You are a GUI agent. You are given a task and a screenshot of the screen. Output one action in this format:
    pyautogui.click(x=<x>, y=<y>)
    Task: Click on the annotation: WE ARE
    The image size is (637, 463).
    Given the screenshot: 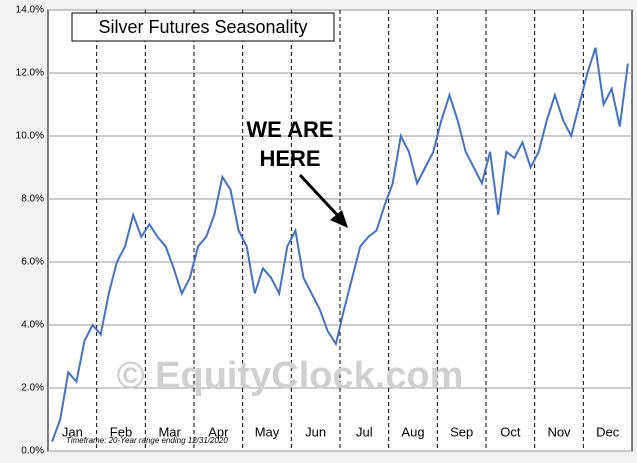 What is the action you would take?
    pyautogui.click(x=289, y=129)
    